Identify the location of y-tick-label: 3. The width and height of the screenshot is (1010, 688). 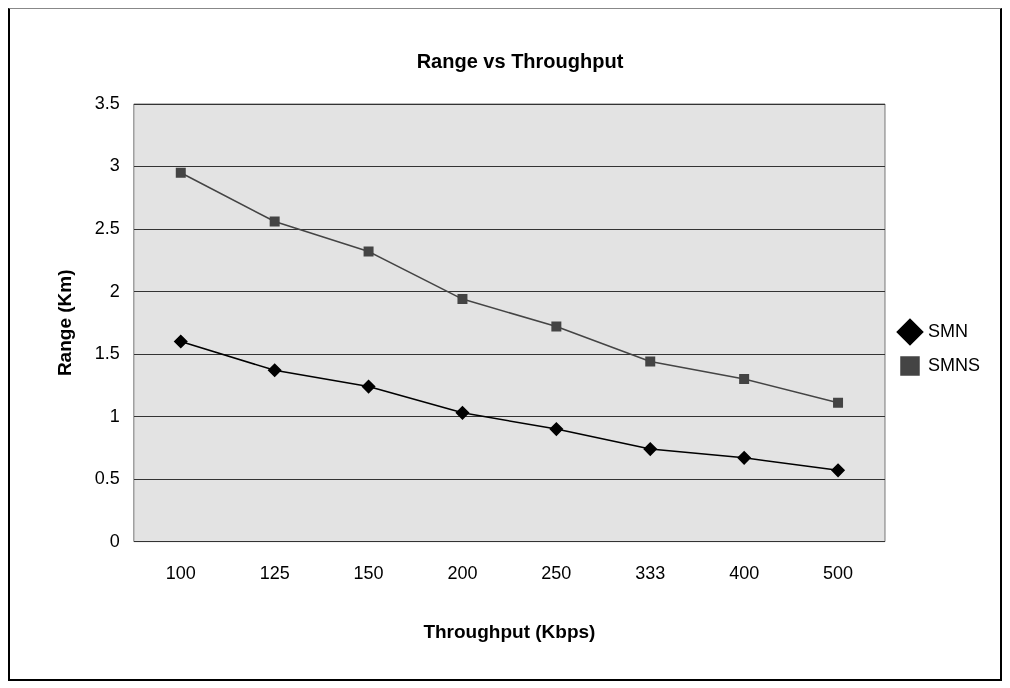
(114, 165).